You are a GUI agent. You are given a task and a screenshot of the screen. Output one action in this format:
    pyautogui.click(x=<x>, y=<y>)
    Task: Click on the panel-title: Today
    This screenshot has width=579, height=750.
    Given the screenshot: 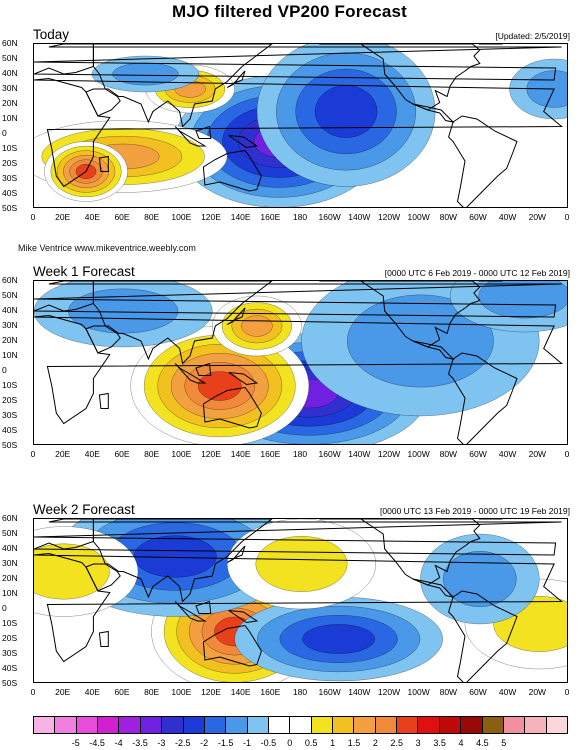 What is the action you would take?
    pyautogui.click(x=51, y=34)
    